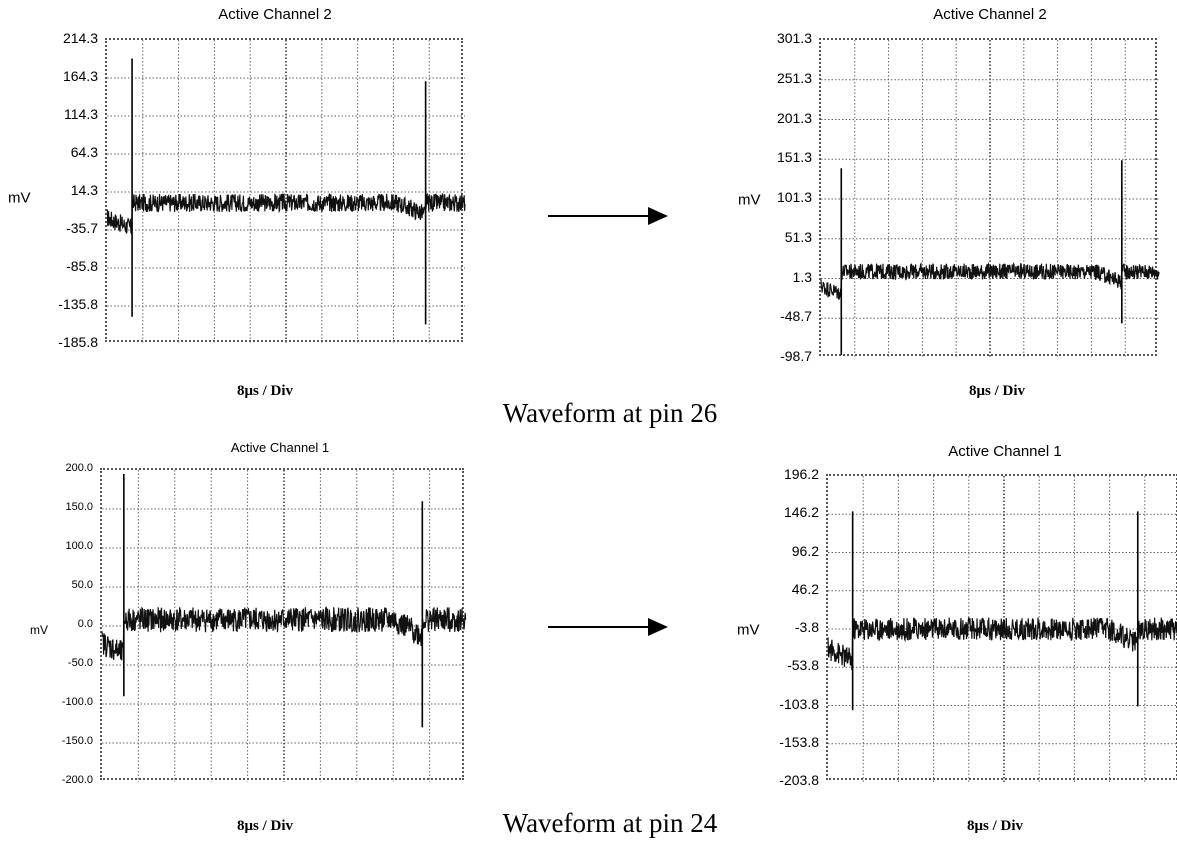 Image resolution: width=1177 pixels, height=842 pixels. I want to click on y-tick-label: -48.7, so click(796, 316).